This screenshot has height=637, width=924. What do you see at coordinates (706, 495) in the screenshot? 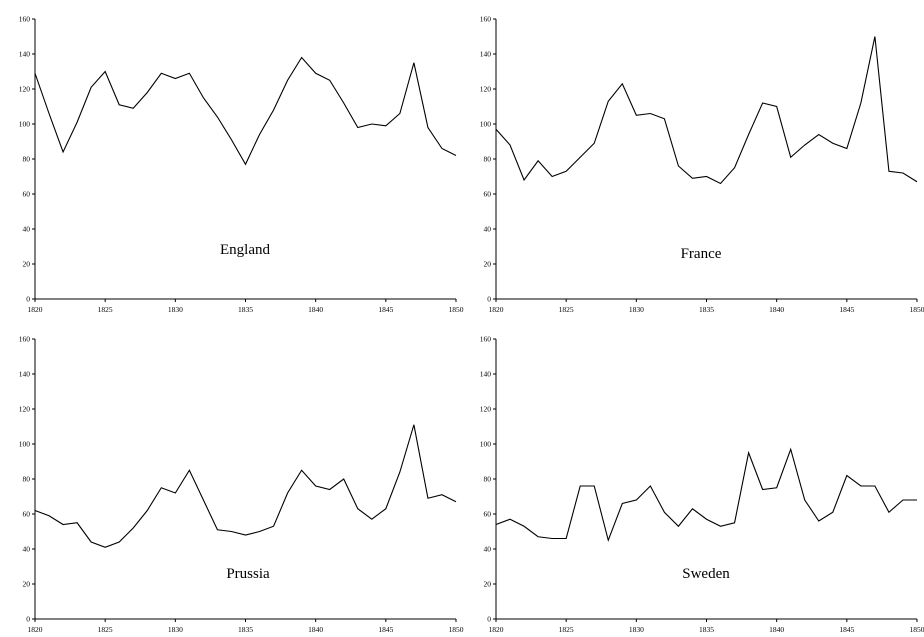
I see `series-line-sweden` at bounding box center [706, 495].